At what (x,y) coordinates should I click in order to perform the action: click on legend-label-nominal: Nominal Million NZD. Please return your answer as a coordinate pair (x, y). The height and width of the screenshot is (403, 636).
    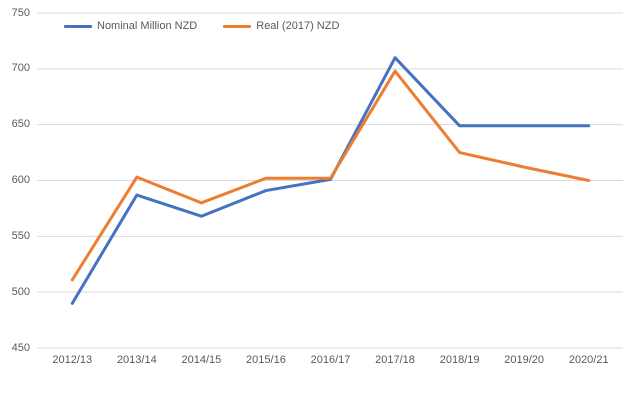
    Looking at the image, I should click on (147, 26).